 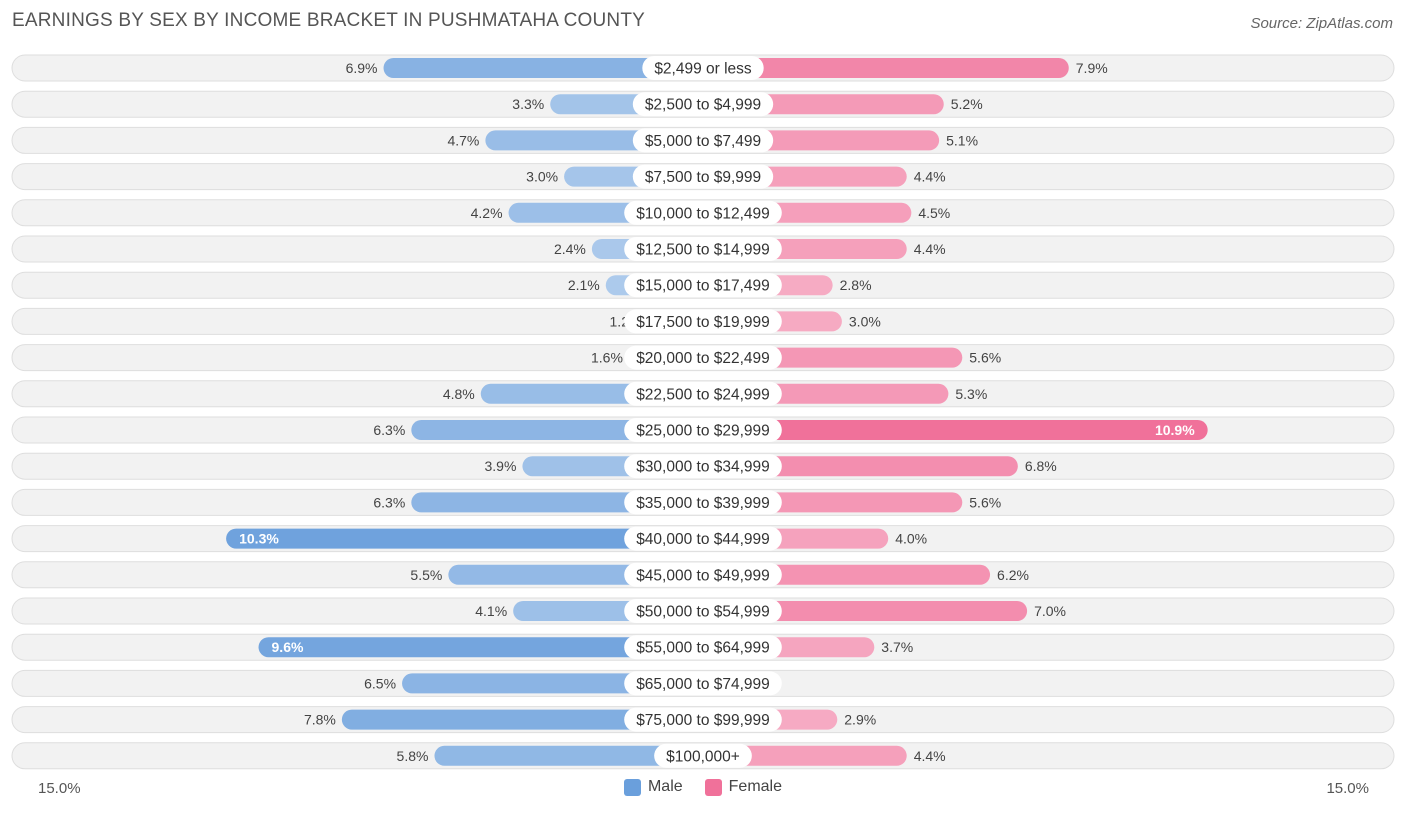 I want to click on chart-row: 4.2% 4.5% $10,000 to $12,499, so click(x=703, y=213).